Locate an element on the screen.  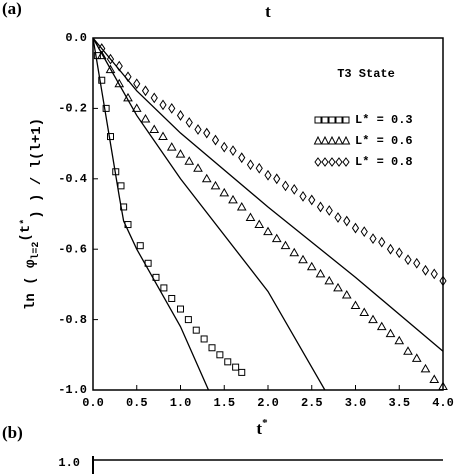
x-tick-label: 3.5 is located at coordinates (399, 403).